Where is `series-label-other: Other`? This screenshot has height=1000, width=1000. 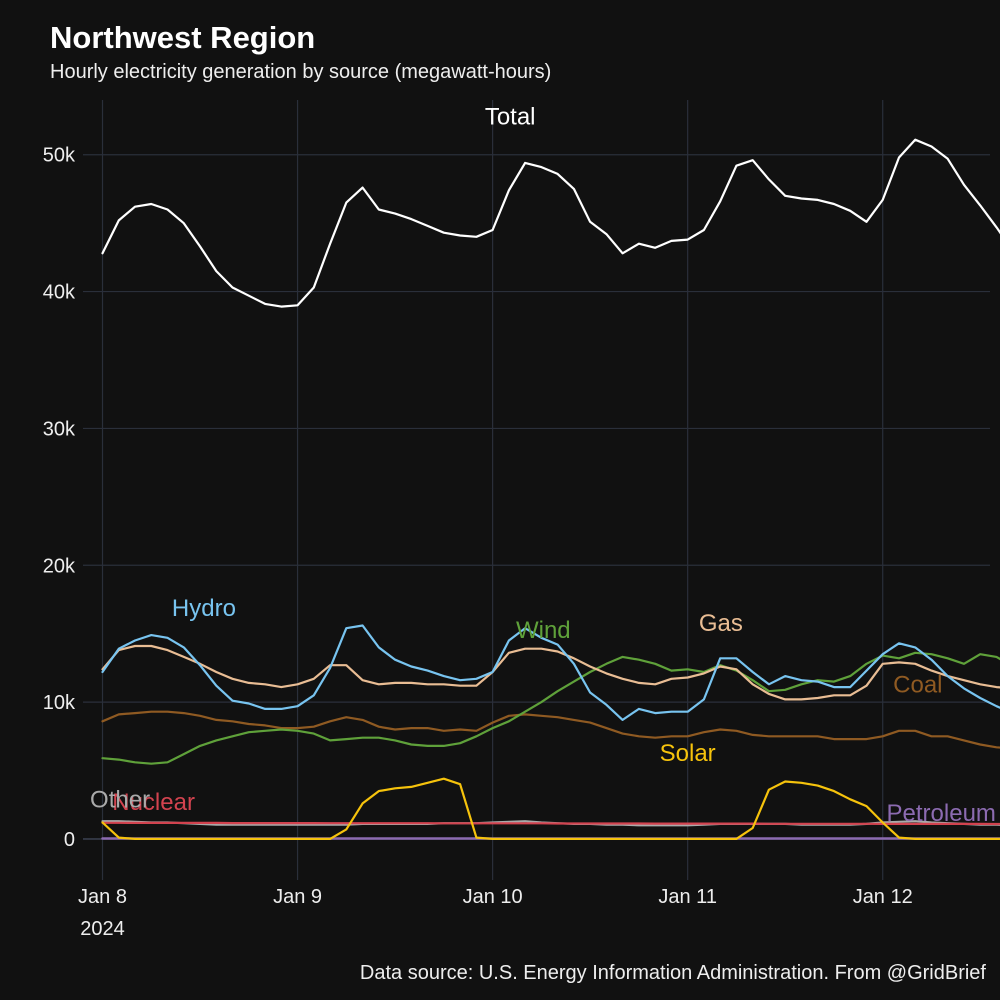
series-label-other: Other is located at coordinates (120, 799).